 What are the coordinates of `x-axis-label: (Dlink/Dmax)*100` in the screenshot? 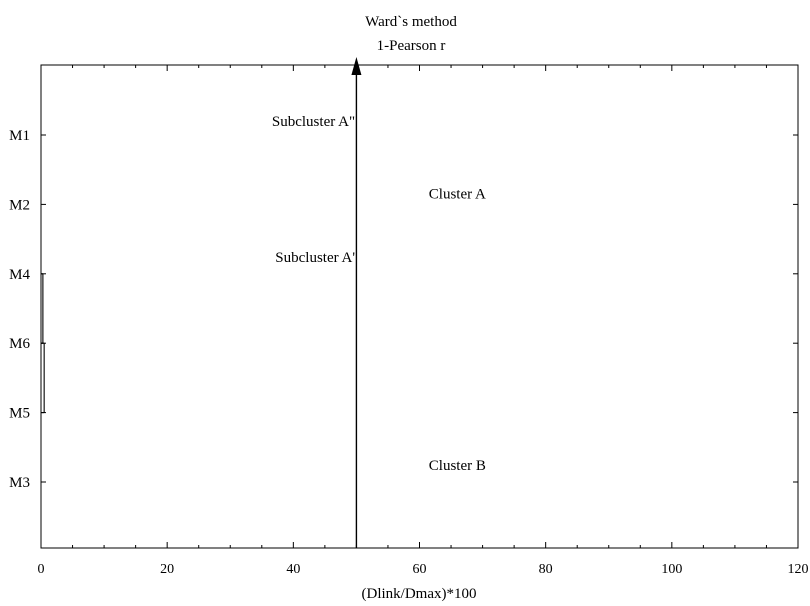 It's located at (419, 594).